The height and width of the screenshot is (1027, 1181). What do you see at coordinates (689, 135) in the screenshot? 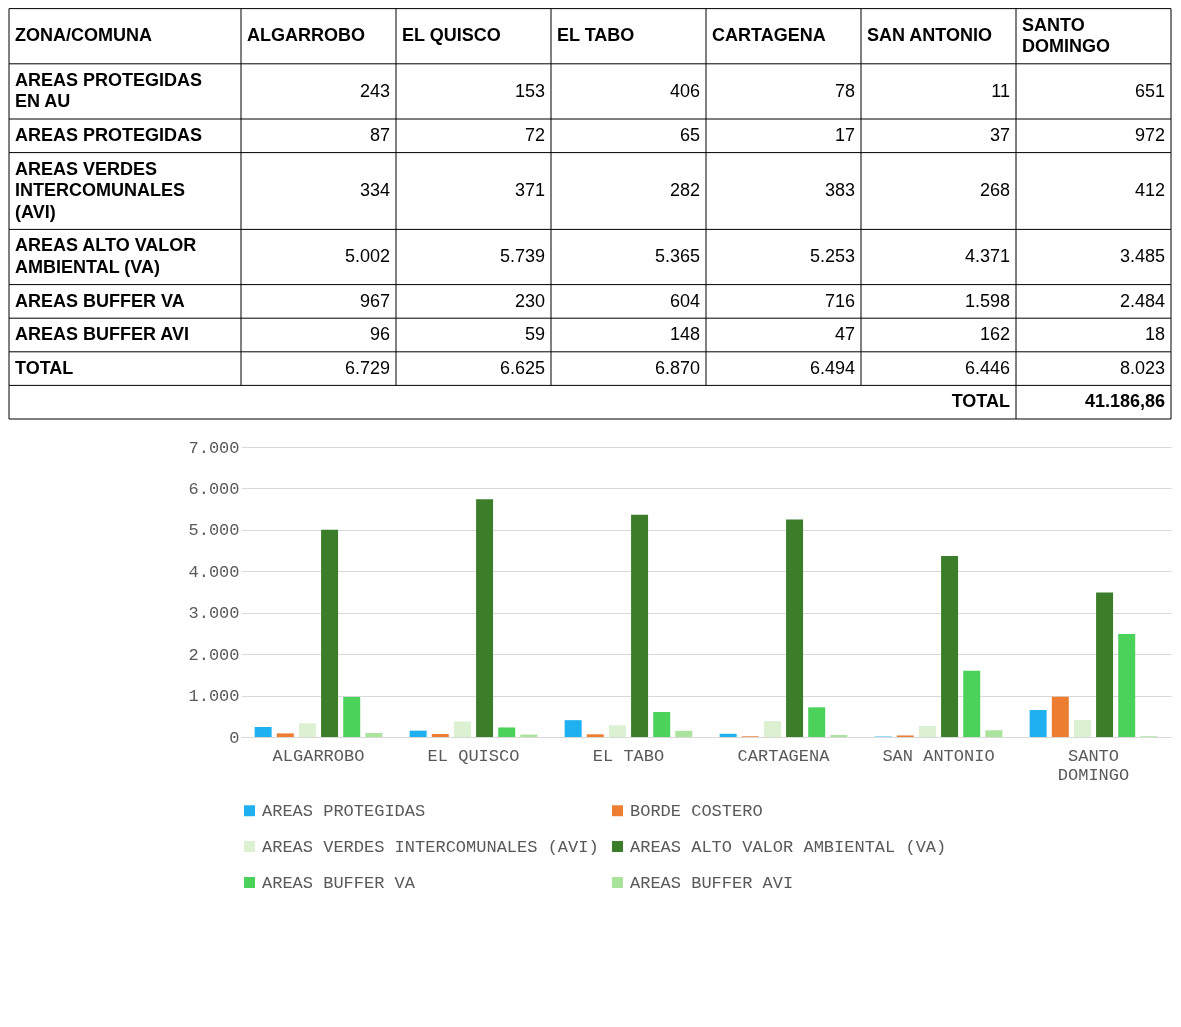
I see `data-label: 65` at bounding box center [689, 135].